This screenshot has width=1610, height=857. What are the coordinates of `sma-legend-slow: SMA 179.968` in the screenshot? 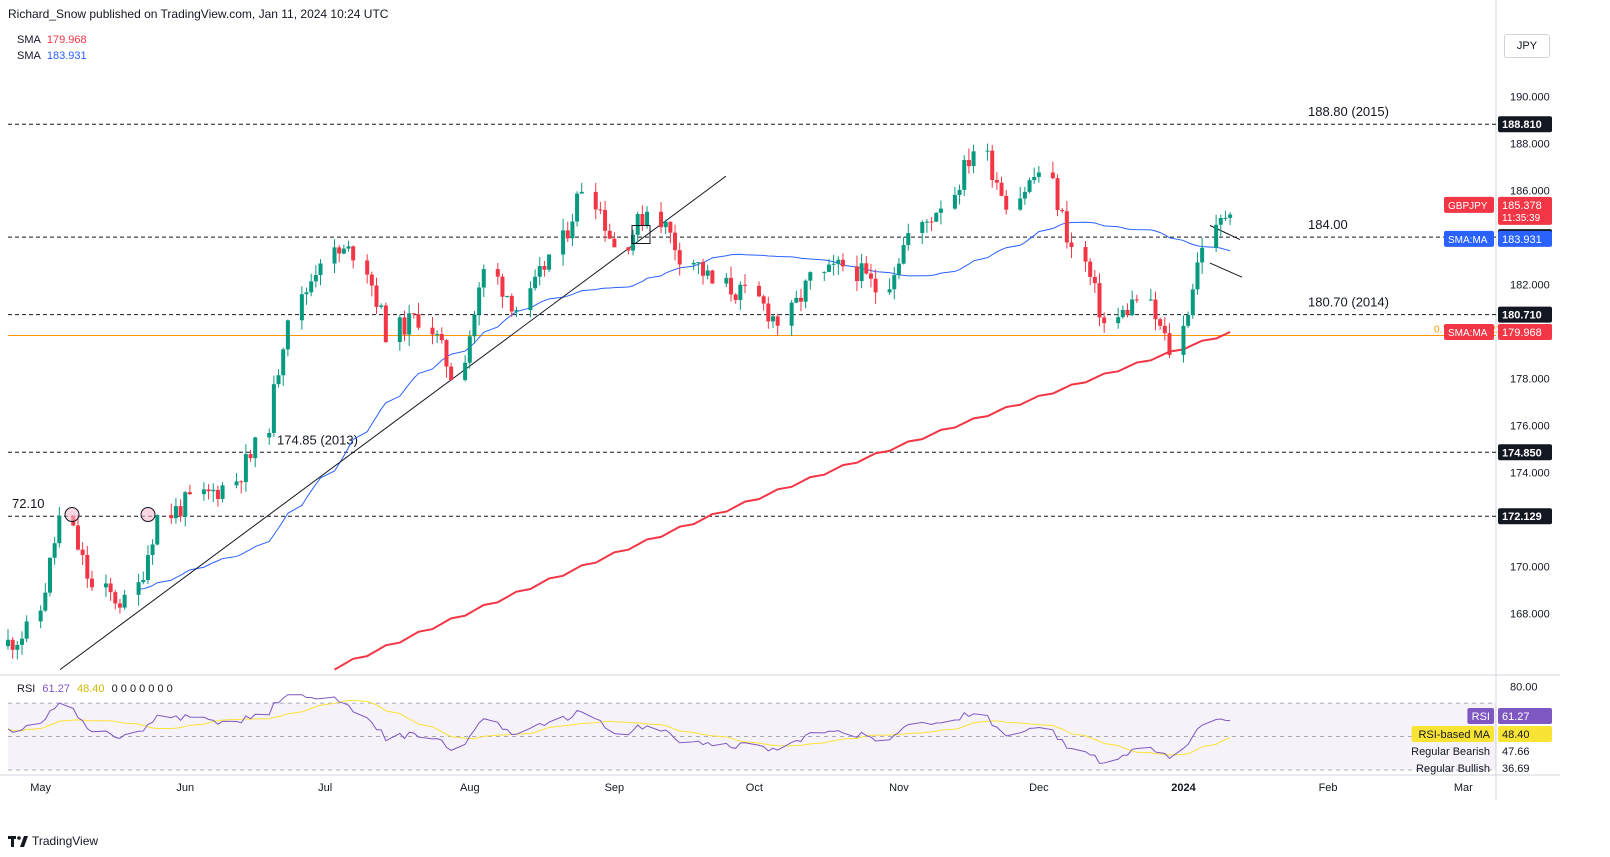 It's located at (52, 40).